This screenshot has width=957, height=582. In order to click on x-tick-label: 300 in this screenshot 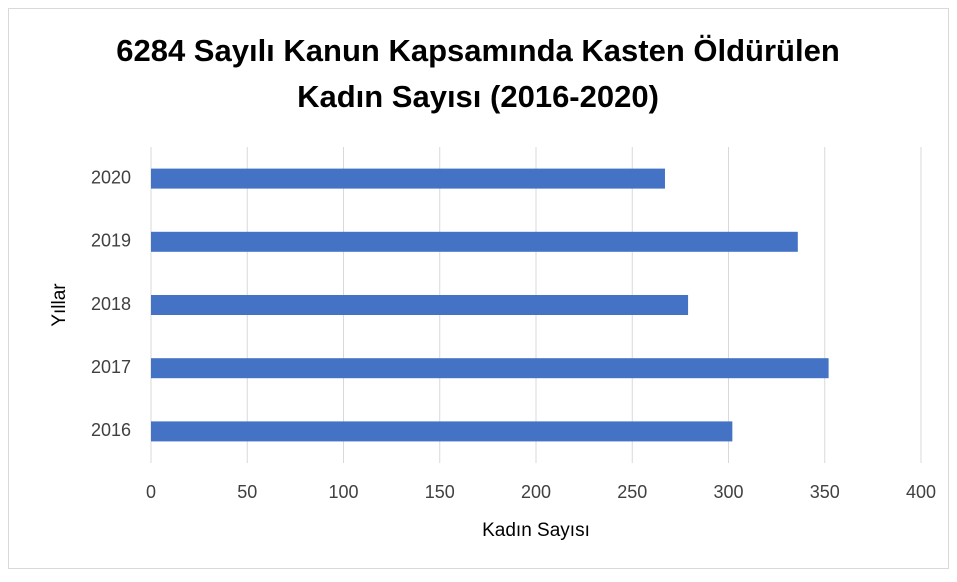, I will do `click(728, 492)`.